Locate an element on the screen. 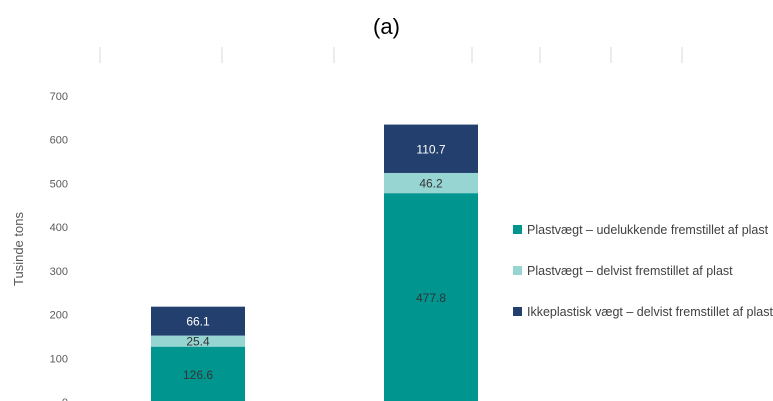 The image size is (773, 401). chart-title: (a) is located at coordinates (386, 26).